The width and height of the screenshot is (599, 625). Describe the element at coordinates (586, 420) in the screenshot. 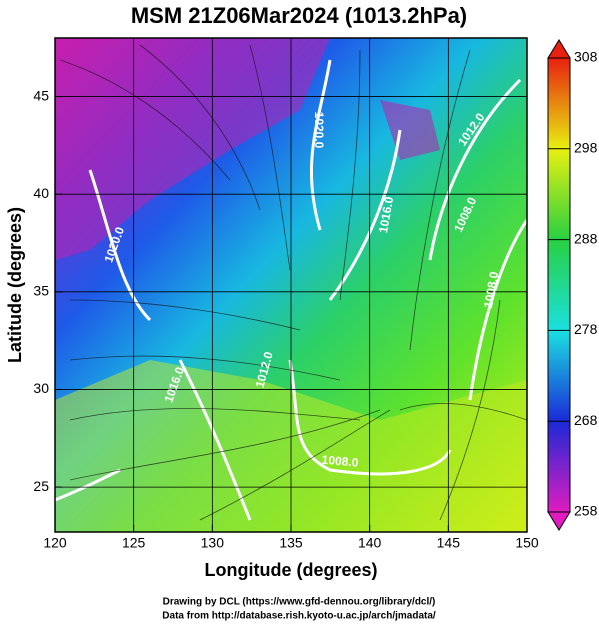

I see `colorbar-tick-label: 268` at that location.